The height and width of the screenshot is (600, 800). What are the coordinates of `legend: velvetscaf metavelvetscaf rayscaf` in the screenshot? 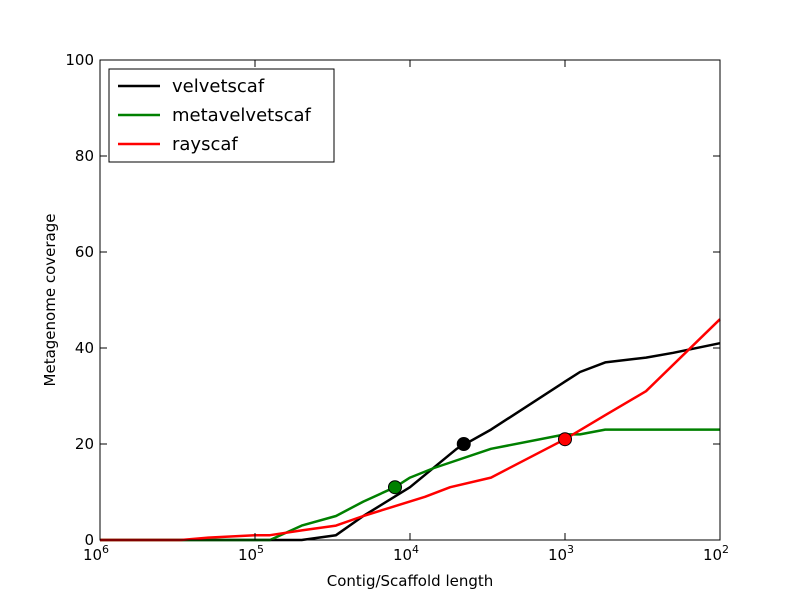 It's located at (221, 115).